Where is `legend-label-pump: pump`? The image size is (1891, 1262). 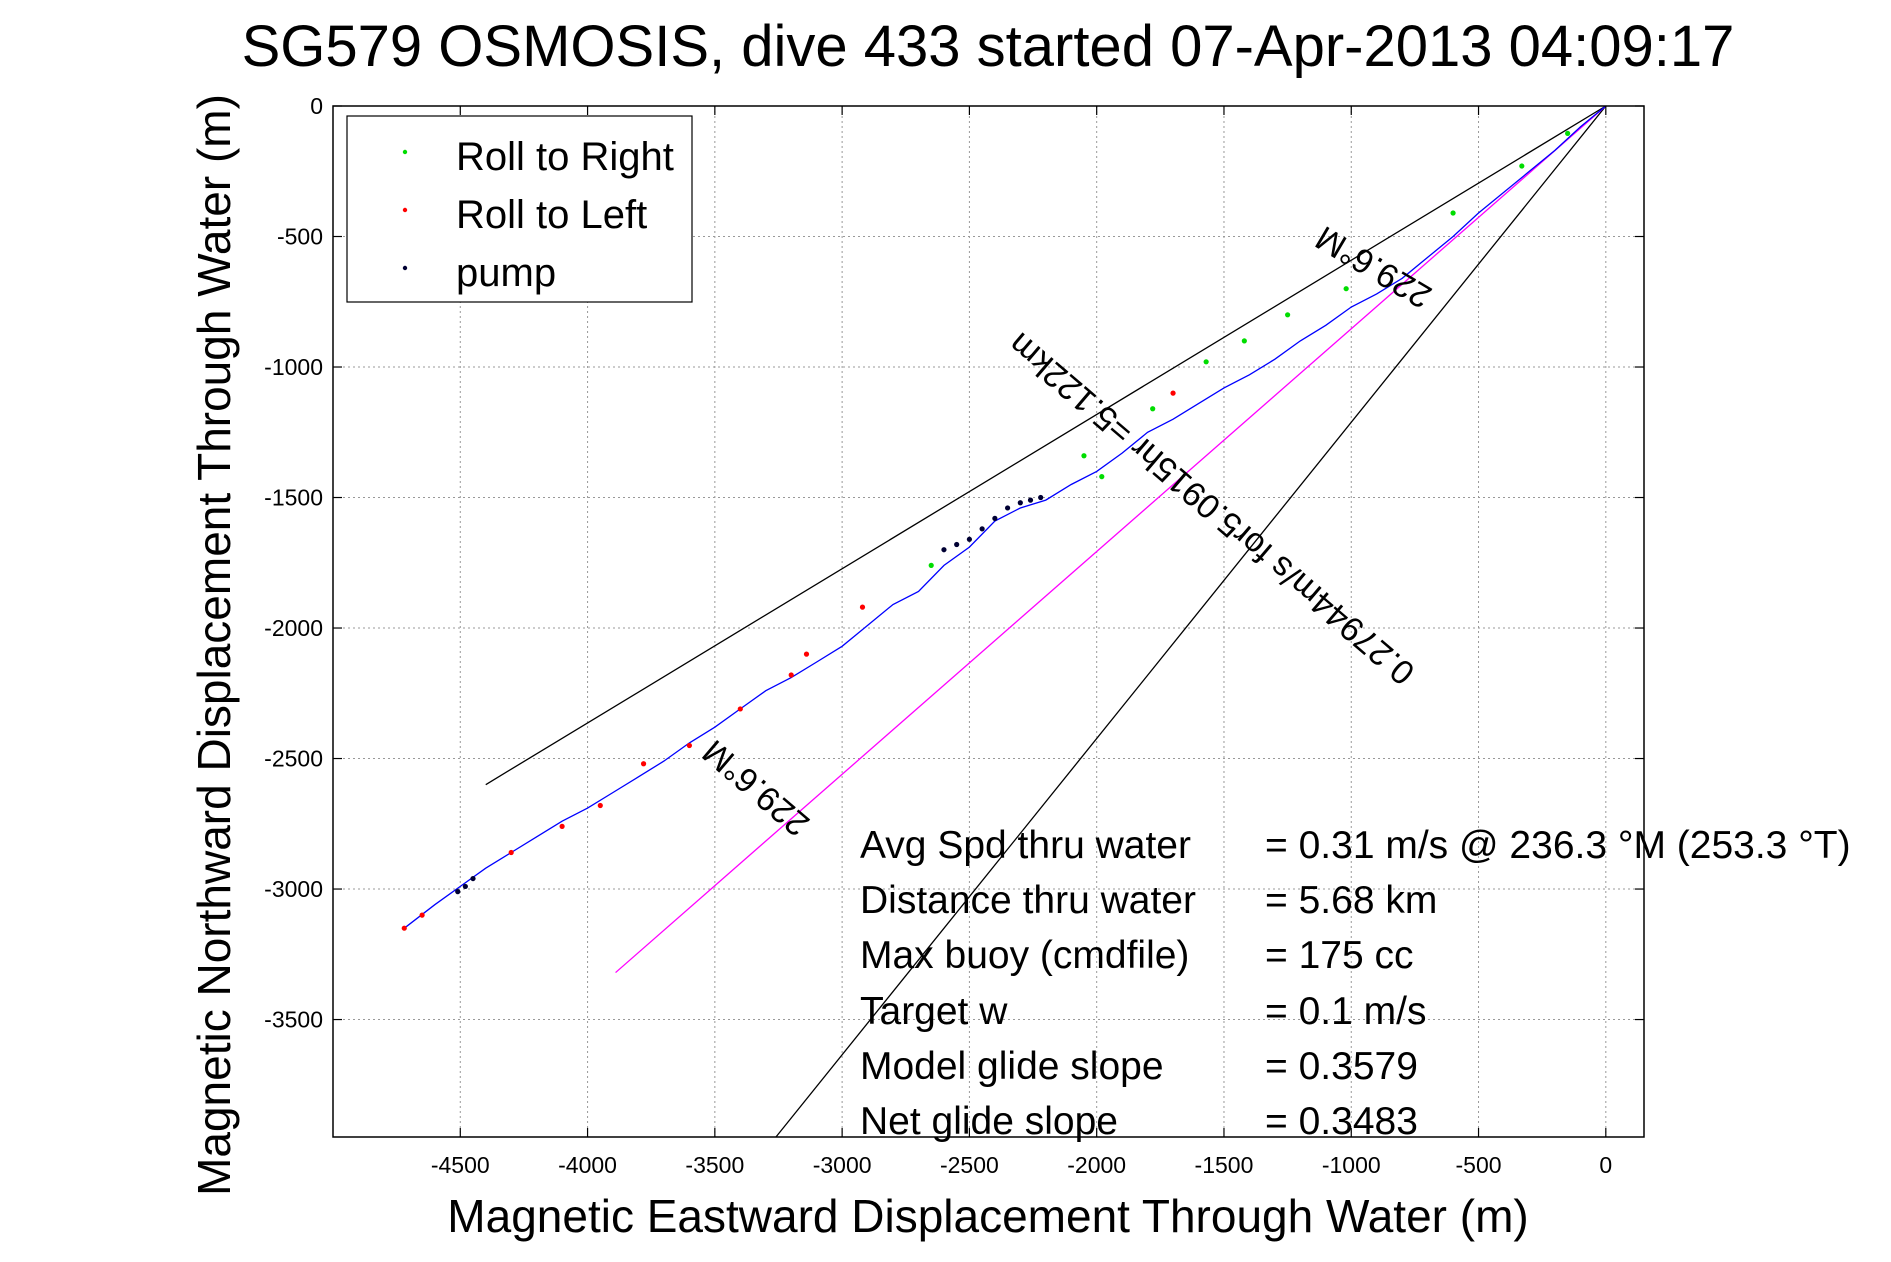 legend-label-pump: pump is located at coordinates (506, 273).